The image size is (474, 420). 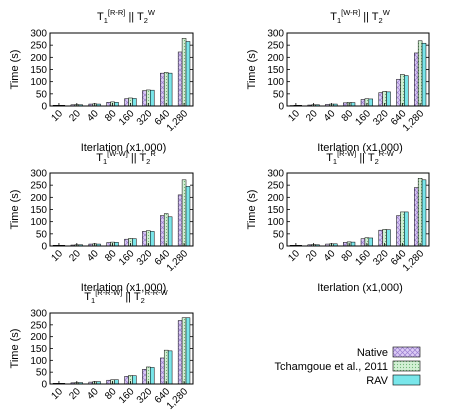 What do you see at coordinates (406, 380) in the screenshot?
I see `legend-swatch-cyan` at bounding box center [406, 380].